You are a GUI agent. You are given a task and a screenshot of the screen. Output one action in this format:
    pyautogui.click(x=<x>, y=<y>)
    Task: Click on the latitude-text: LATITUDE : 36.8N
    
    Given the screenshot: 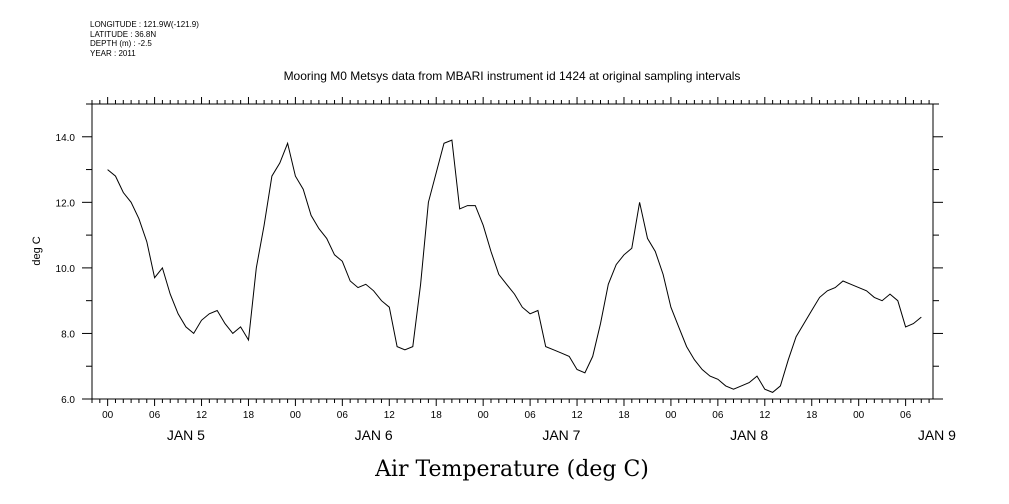 What is the action you would take?
    pyautogui.click(x=123, y=34)
    